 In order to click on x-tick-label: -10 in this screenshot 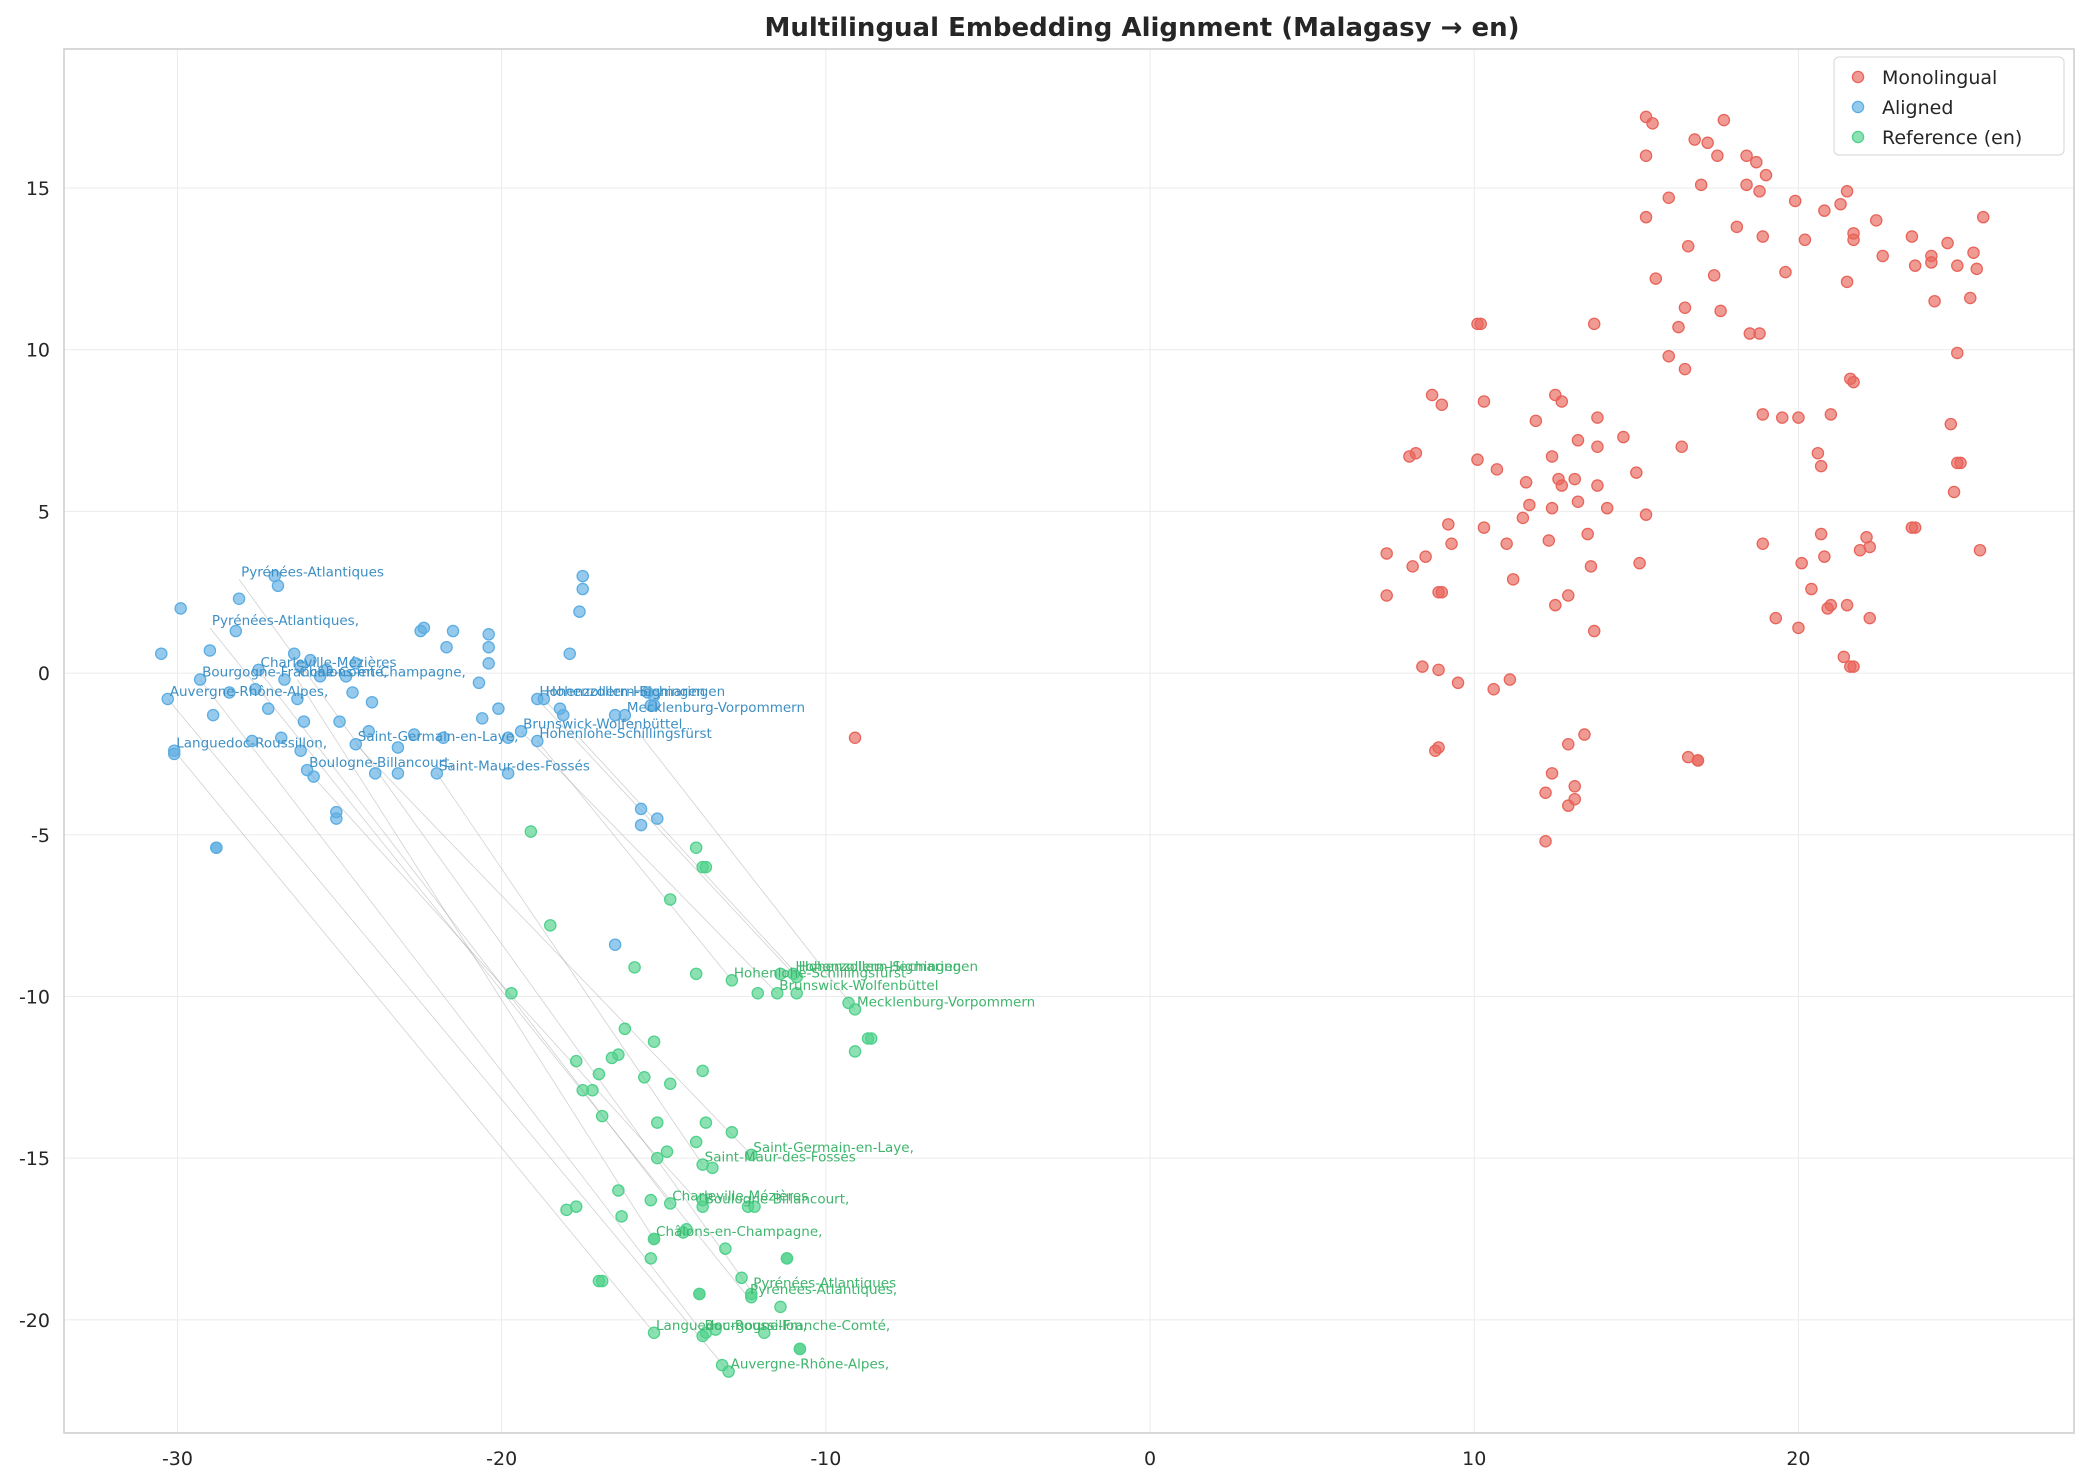, I will do `click(825, 1459)`.